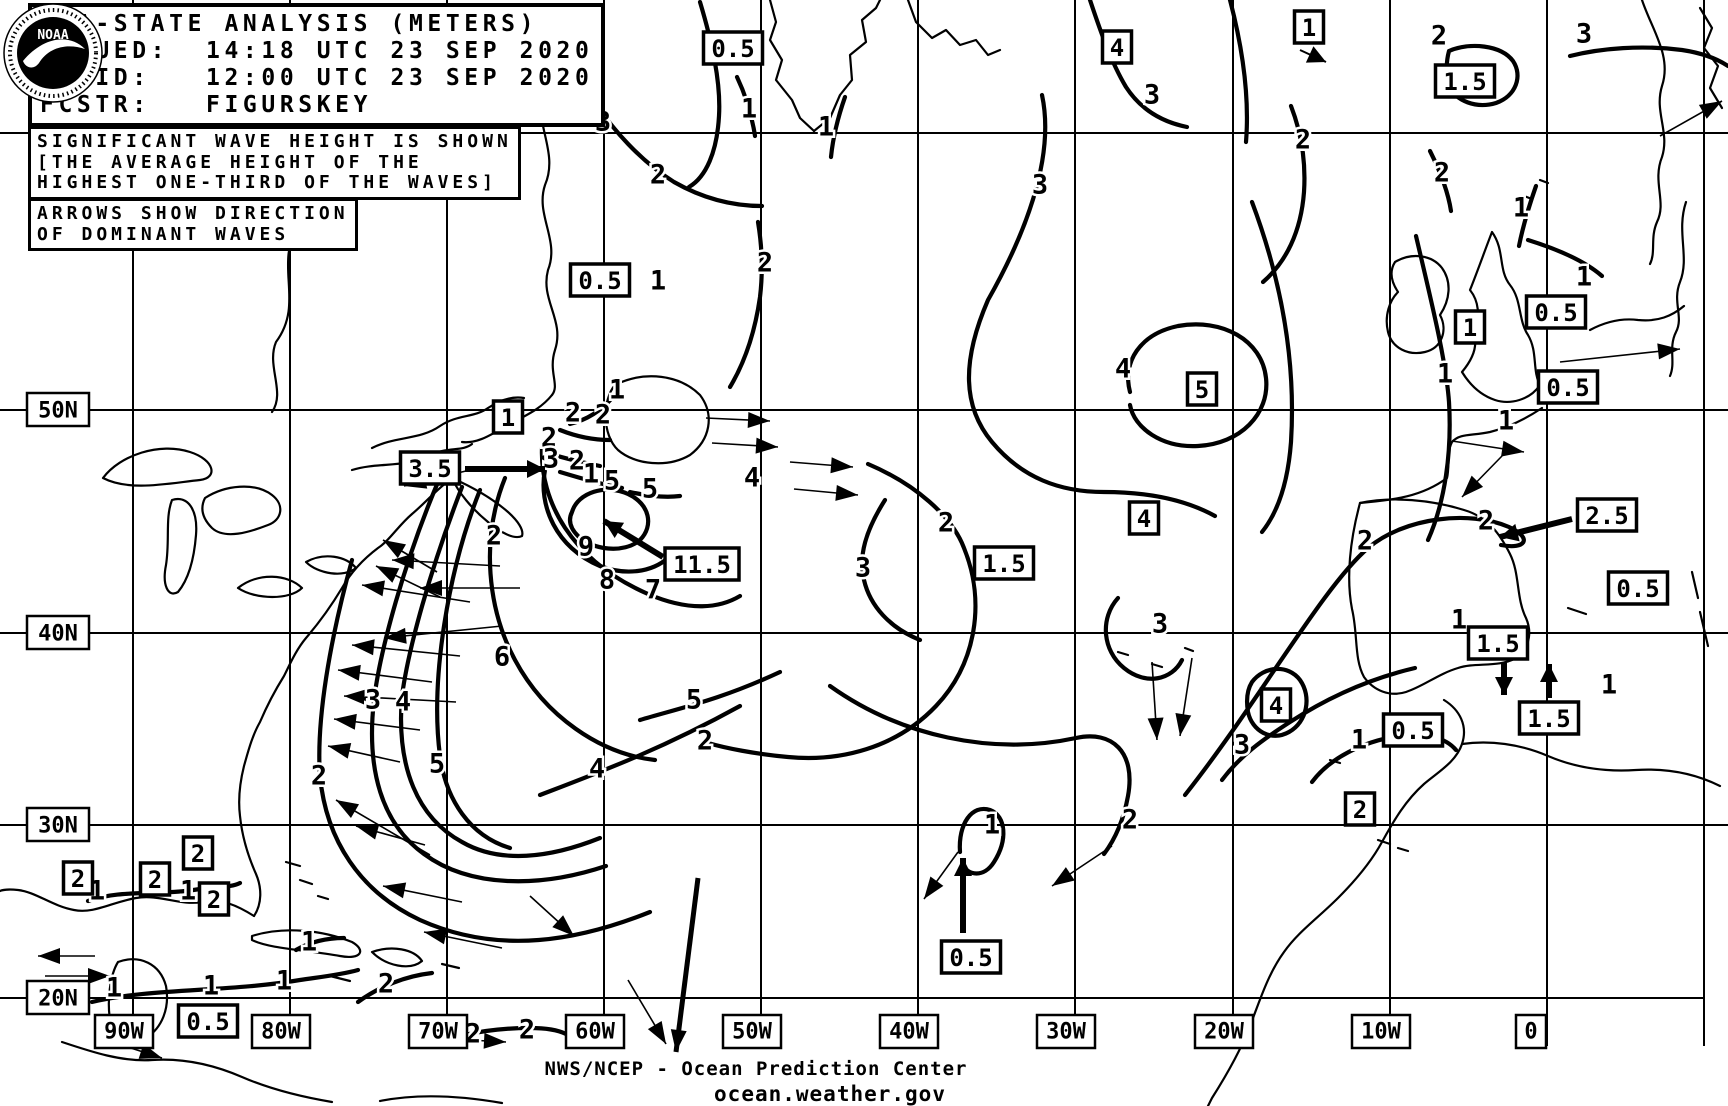 This screenshot has width=1728, height=1106. I want to click on note-line: [THE AVERAGE HEIGHT OF THE, so click(230, 162).